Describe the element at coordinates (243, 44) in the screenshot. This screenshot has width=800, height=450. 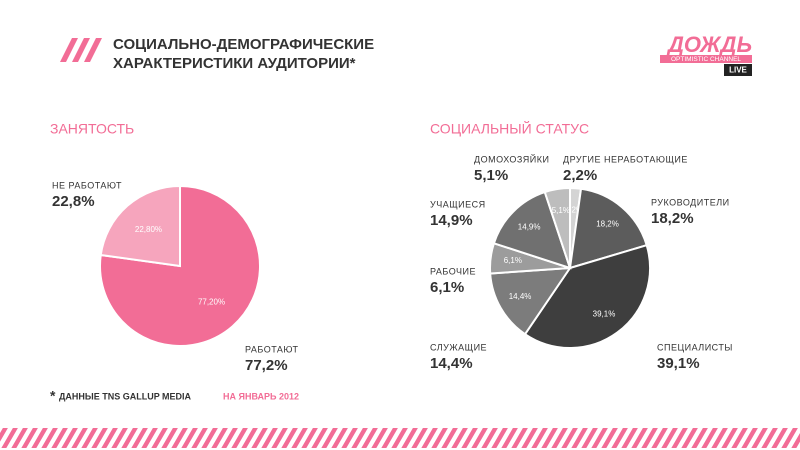
I see `title-line: СОЦИАЛЬНО-ДЕМОГРАФИЧЕСКИЕ` at that location.